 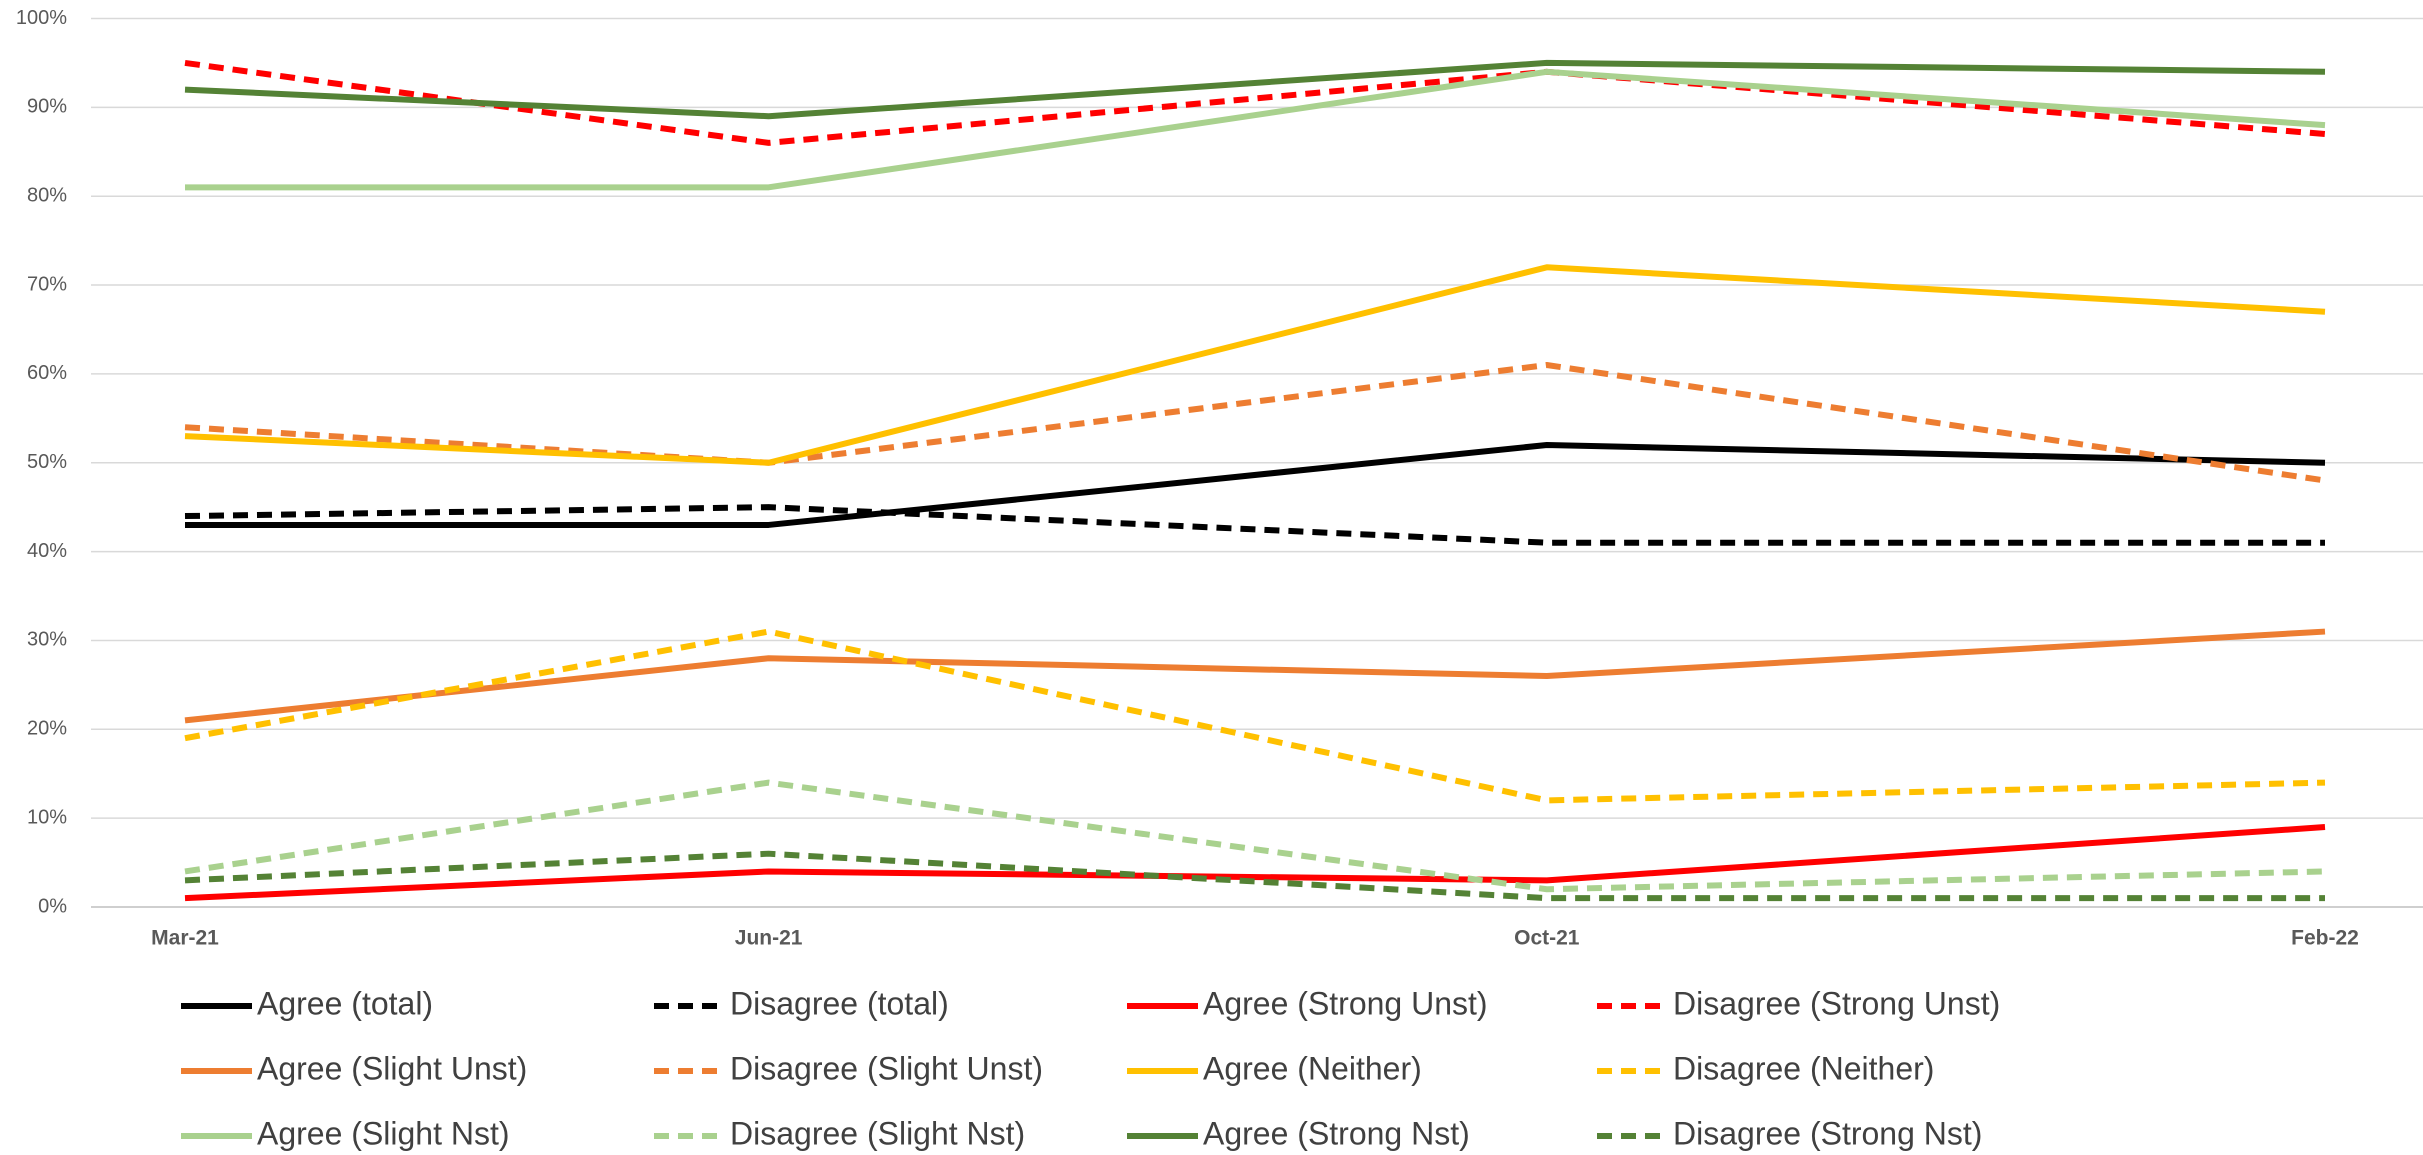 I want to click on legend-label: Disagree (total), so click(x=839, y=1003).